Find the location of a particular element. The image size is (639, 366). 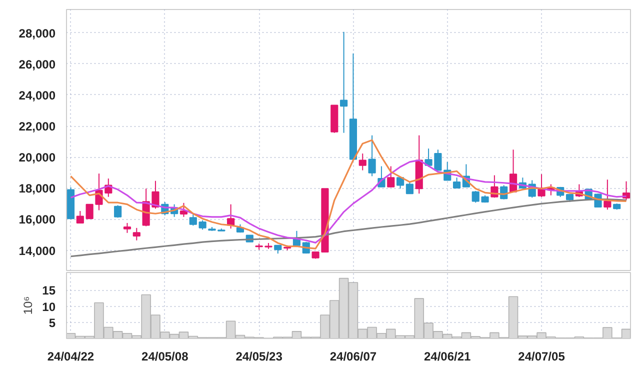

y-tick-label: 26,000 is located at coordinates (37, 64).